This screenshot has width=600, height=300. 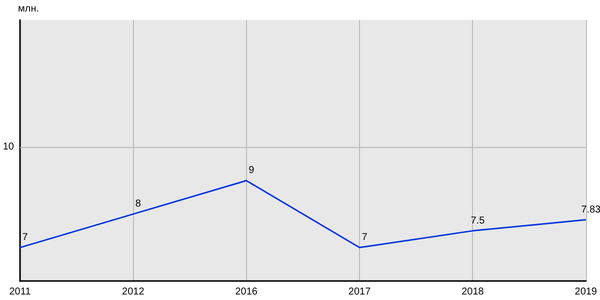 What do you see at coordinates (133, 292) in the screenshot?
I see `x-tick-label: 2012` at bounding box center [133, 292].